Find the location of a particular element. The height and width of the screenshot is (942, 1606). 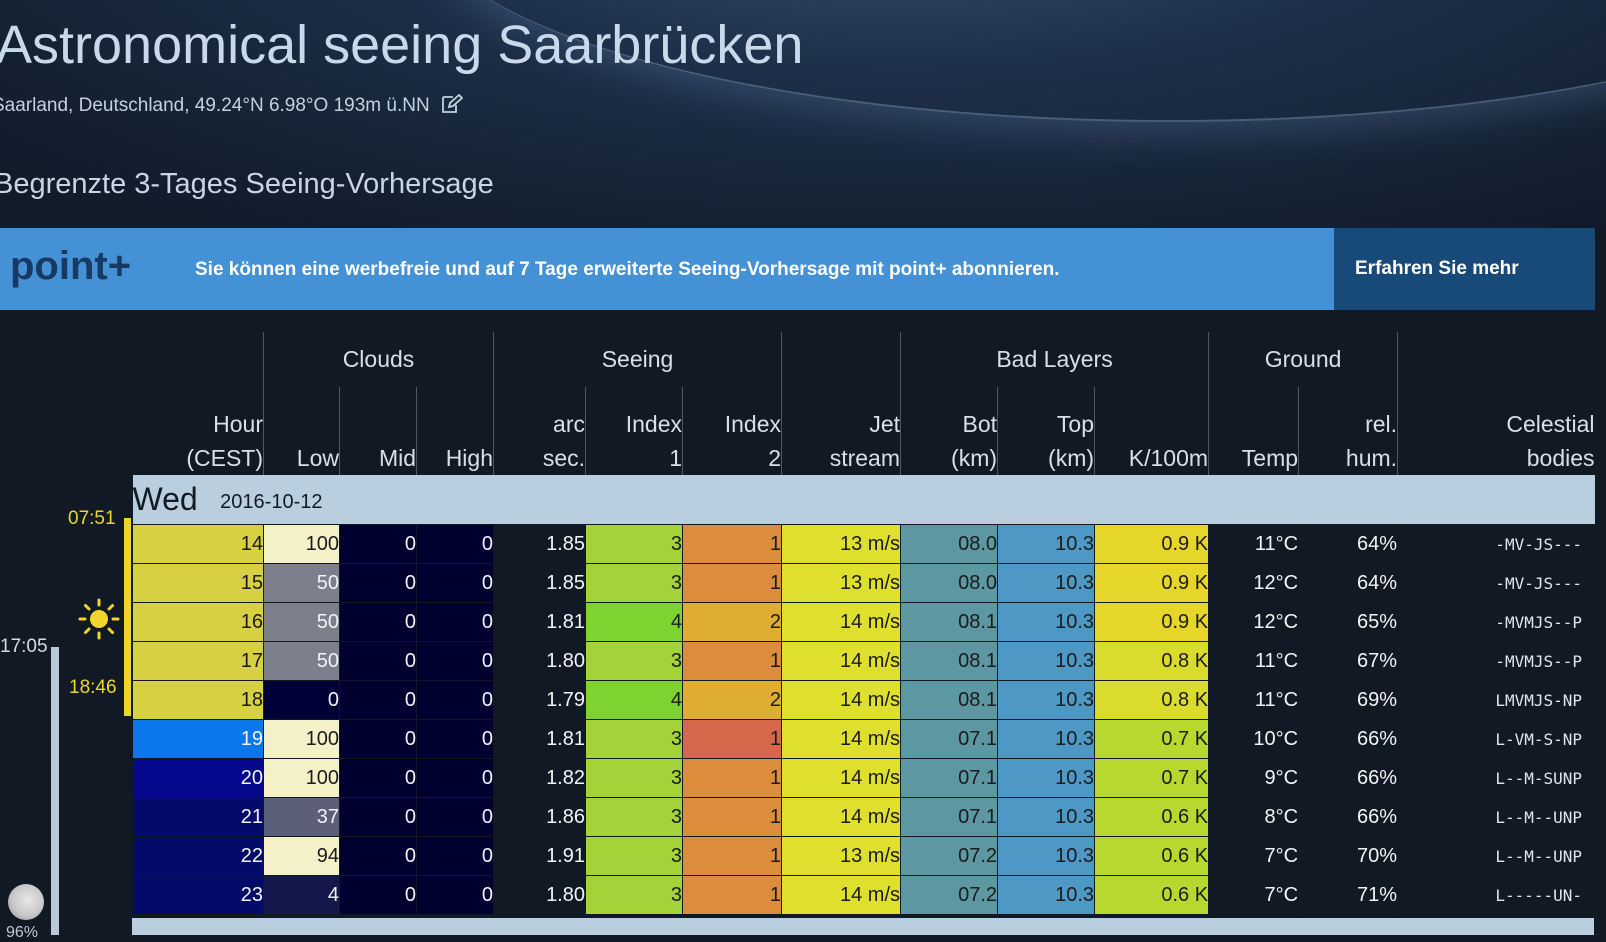

group-ground: Ground is located at coordinates (1303, 359).